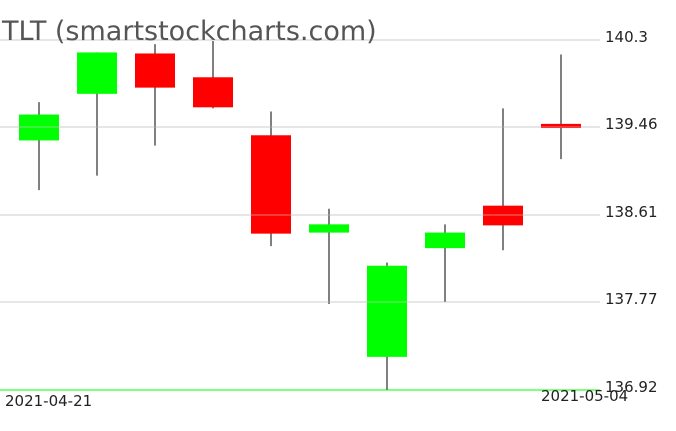 Image resolution: width=676 pixels, height=431 pixels. I want to click on x-tick-label-start: 2021-04-21, so click(48, 401).